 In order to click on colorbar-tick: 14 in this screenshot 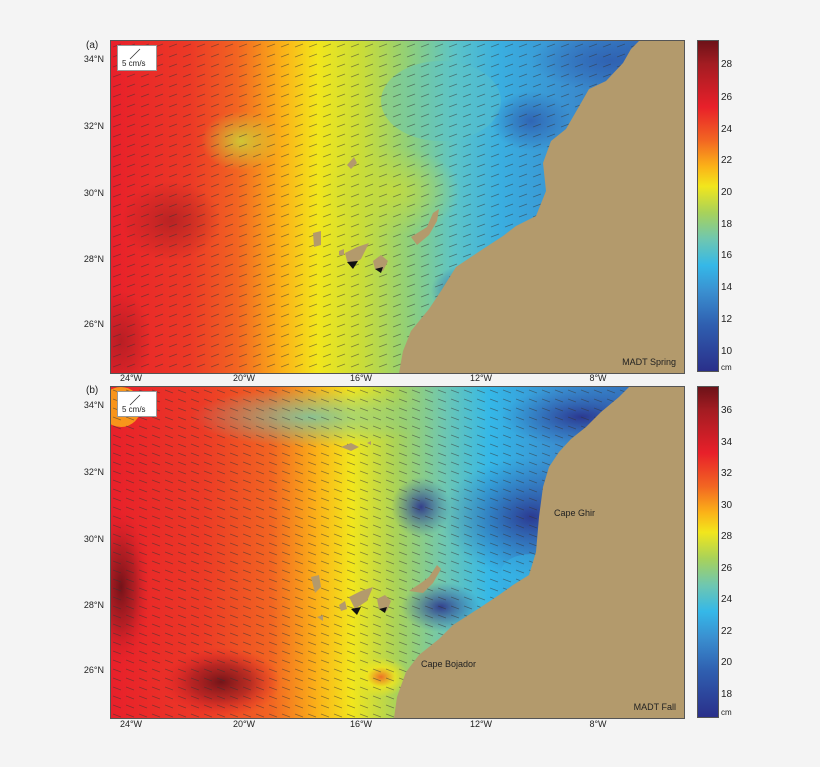, I will do `click(727, 287)`.